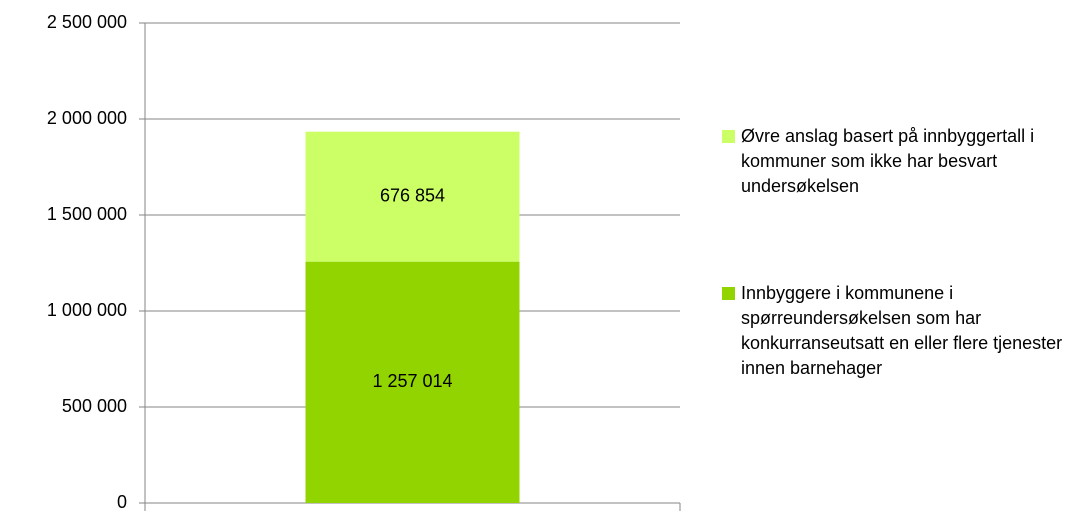  What do you see at coordinates (87, 310) in the screenshot?
I see `y-tick-label: 1 000 000` at bounding box center [87, 310].